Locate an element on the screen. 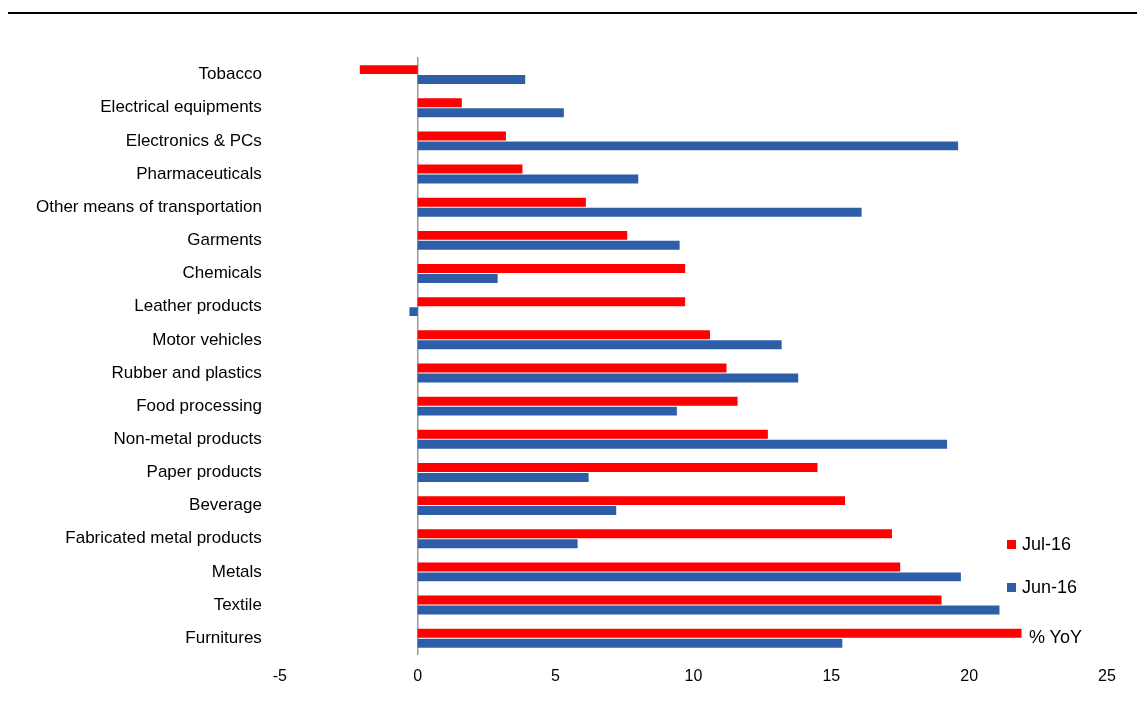 The image size is (1145, 715). y-tick-label: Motor vehicles is located at coordinates (207, 339).